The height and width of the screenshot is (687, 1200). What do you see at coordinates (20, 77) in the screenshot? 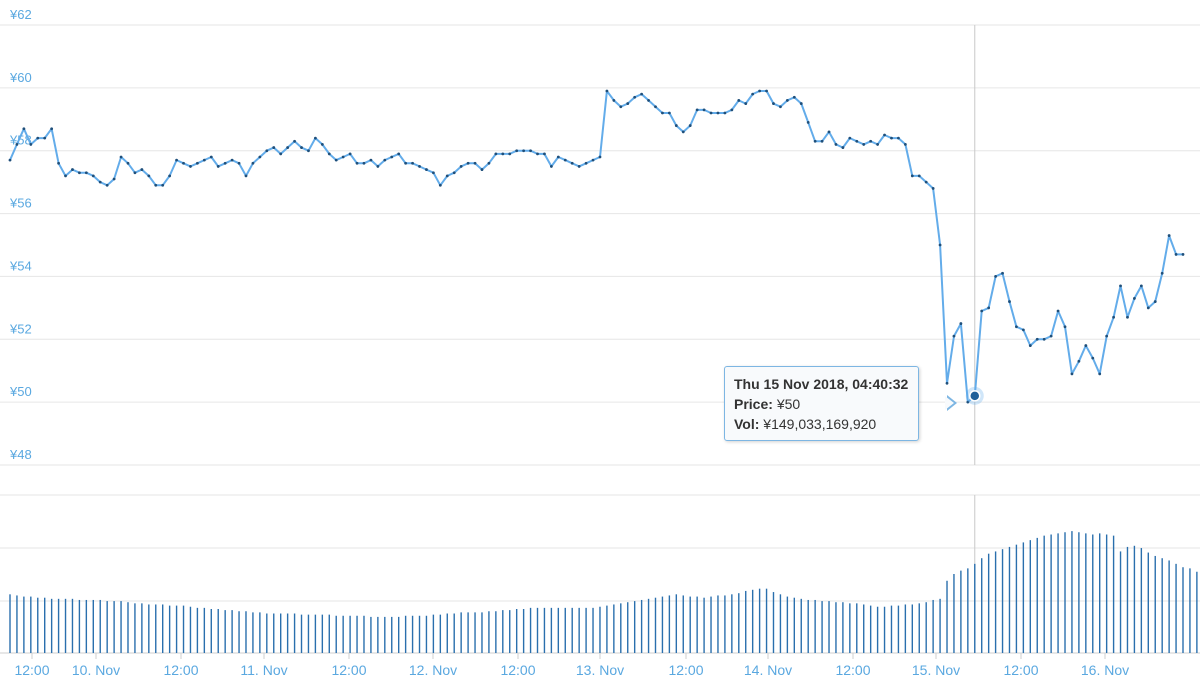
I see `y-tick-label: ¥60` at bounding box center [20, 77].